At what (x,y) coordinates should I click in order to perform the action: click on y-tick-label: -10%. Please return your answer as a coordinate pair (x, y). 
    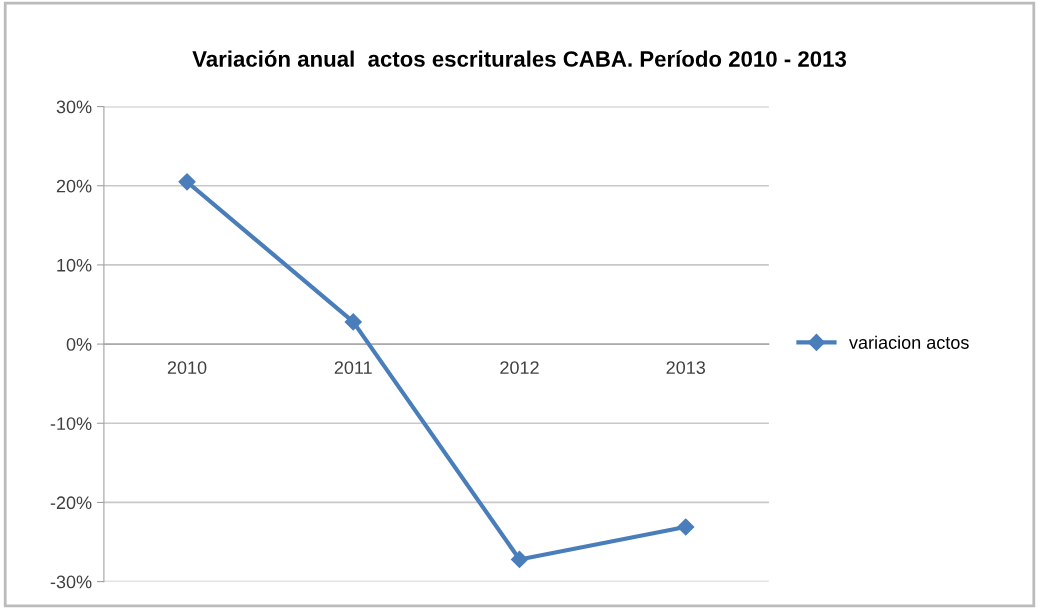
    Looking at the image, I should click on (71, 423).